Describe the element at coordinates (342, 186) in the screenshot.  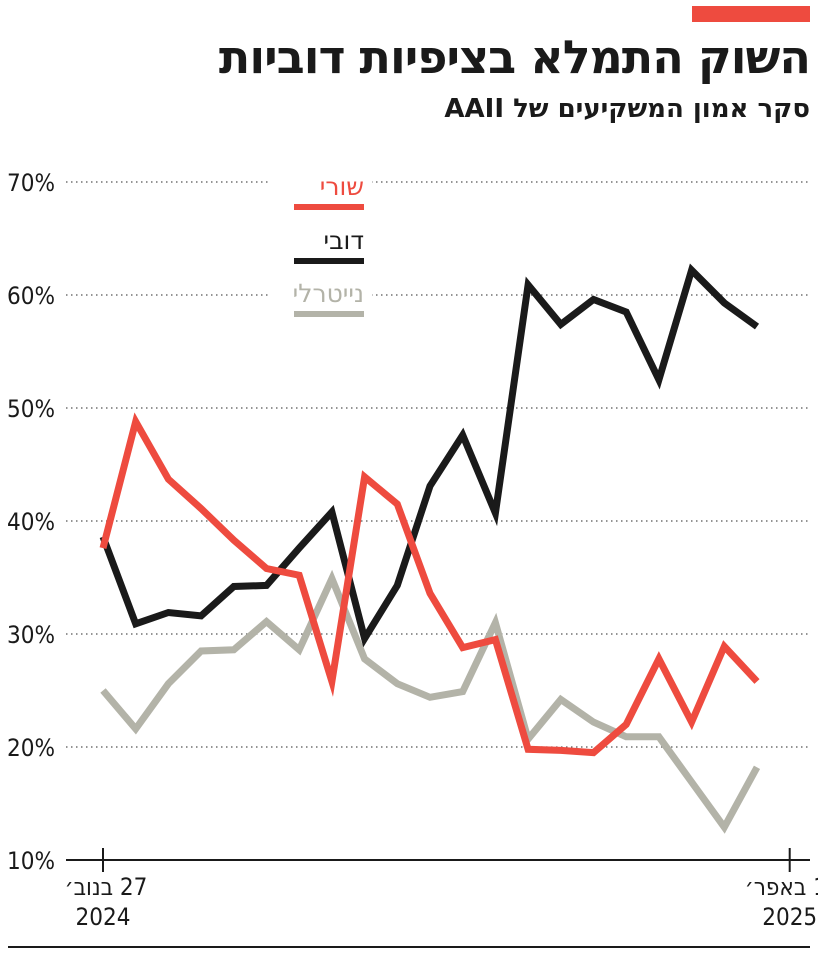
I see `legend-label: שורי` at that location.